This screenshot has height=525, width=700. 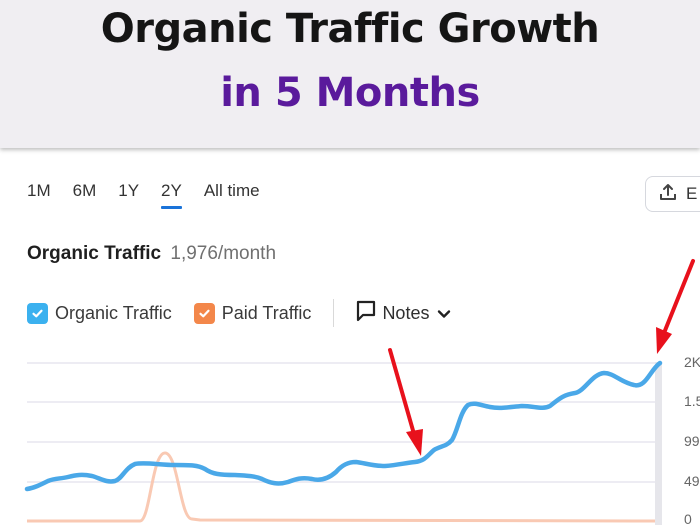 I want to click on legend-label: Paid Traffic, so click(x=266, y=312).